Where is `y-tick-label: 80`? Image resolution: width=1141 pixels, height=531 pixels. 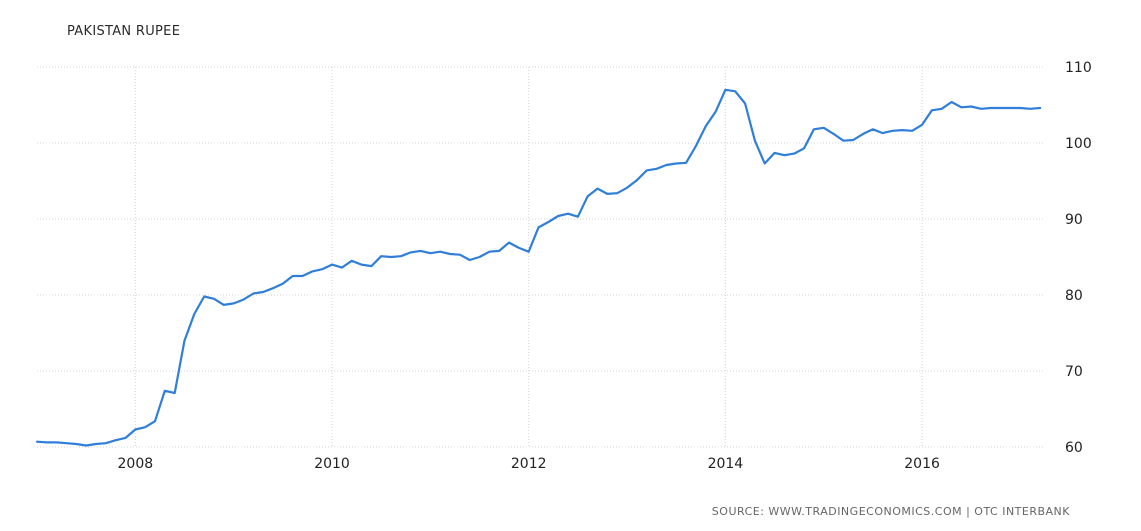 y-tick-label: 80 is located at coordinates (1074, 296).